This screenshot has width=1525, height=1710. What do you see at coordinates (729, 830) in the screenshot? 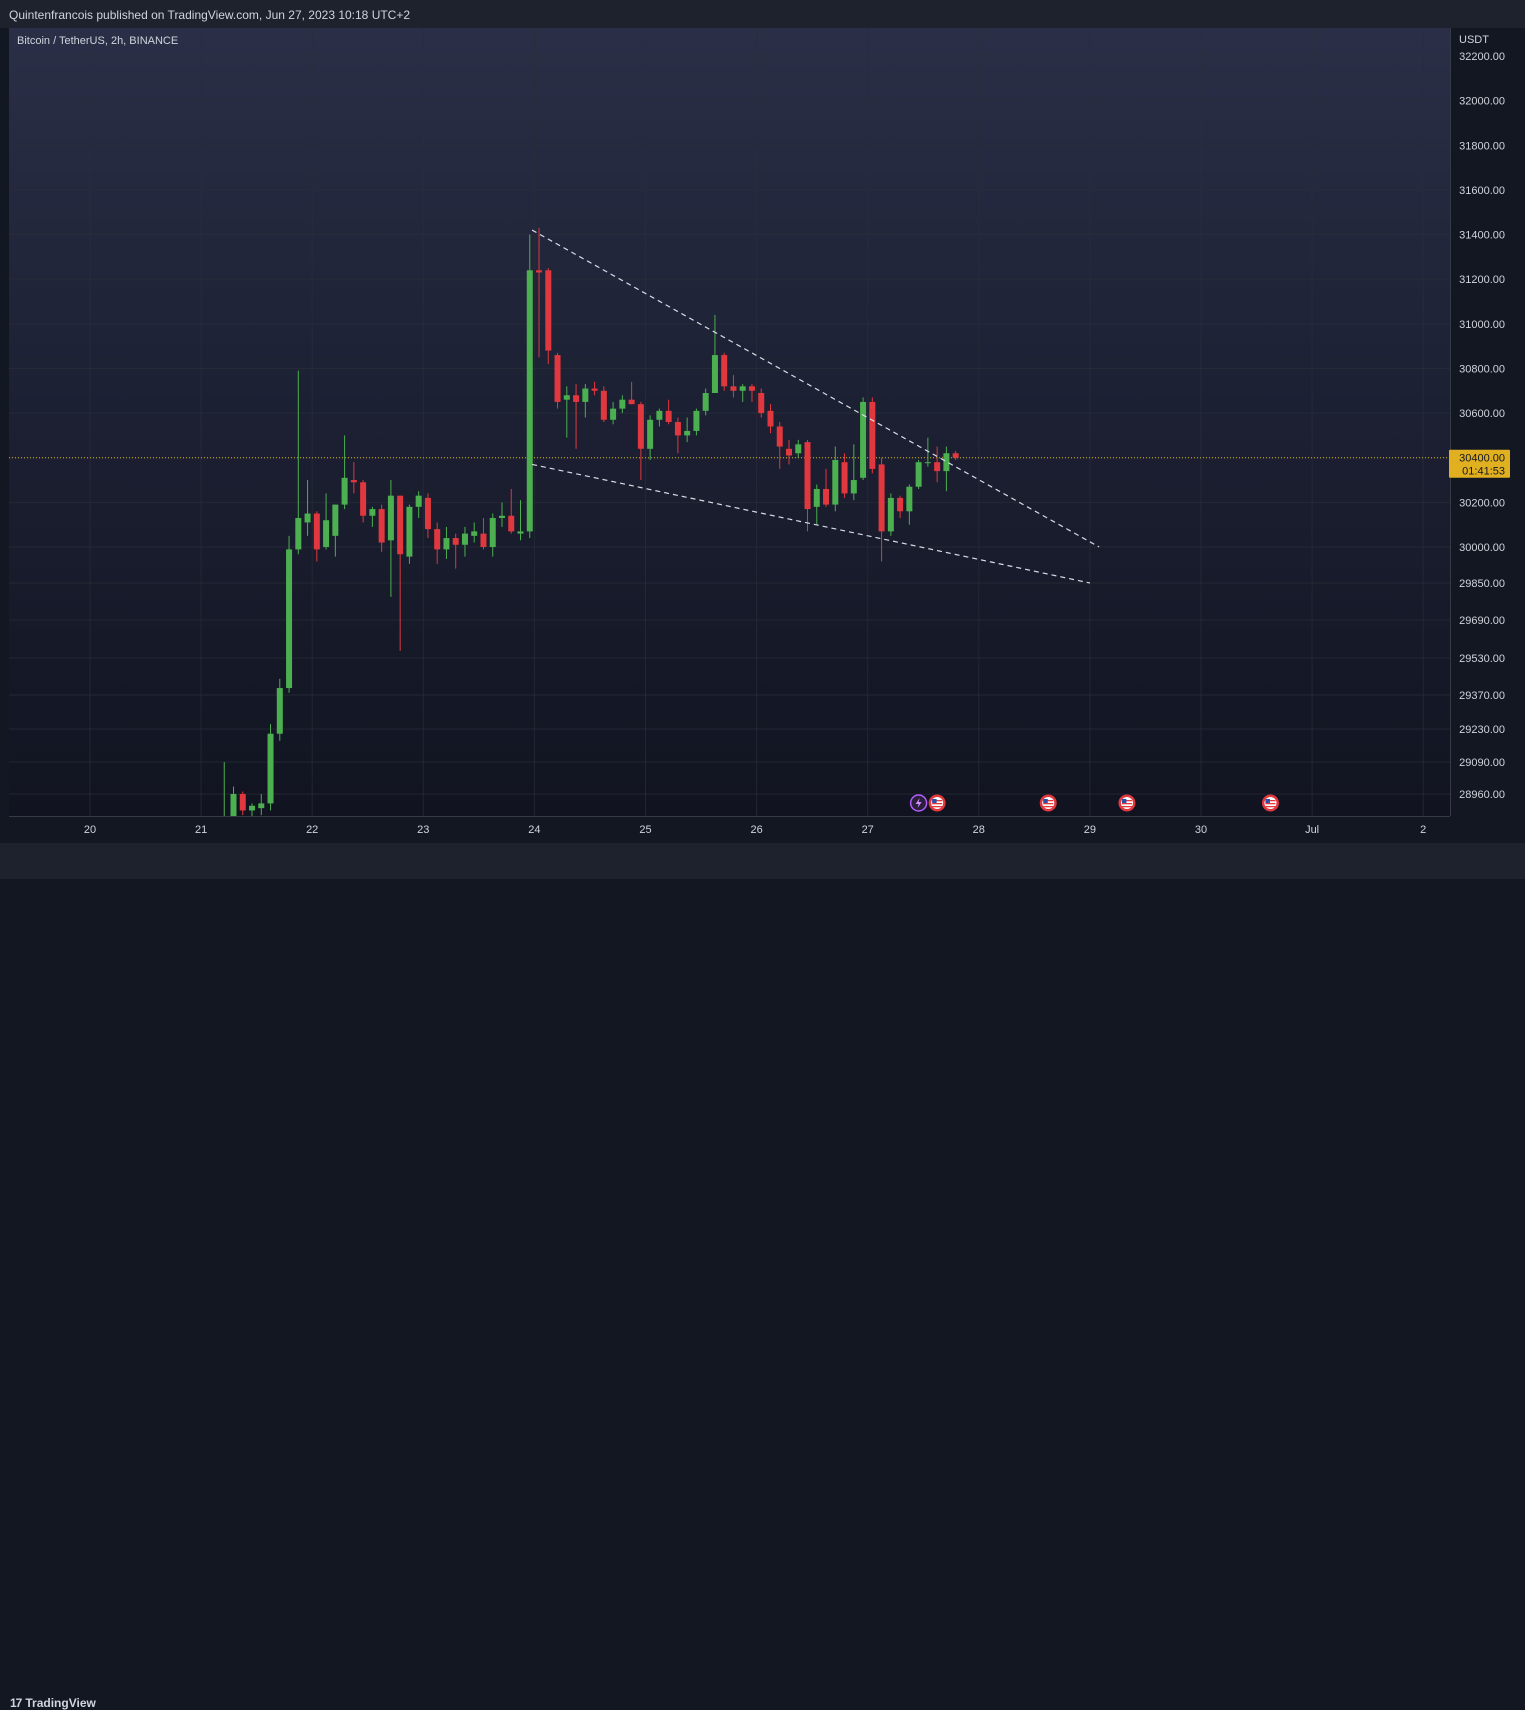
I see `time-axis` at bounding box center [729, 830].